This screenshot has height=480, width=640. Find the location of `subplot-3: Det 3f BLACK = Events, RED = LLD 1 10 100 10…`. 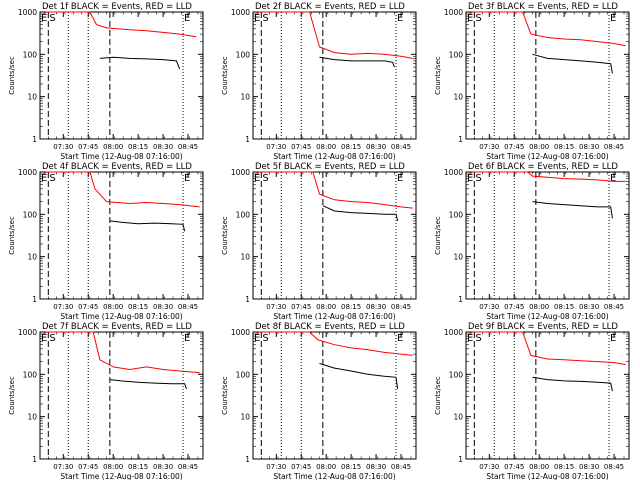

subplot-3: Det 3f BLACK = Events, RED = LLD 1 10 100 10… is located at coordinates (532, 81).